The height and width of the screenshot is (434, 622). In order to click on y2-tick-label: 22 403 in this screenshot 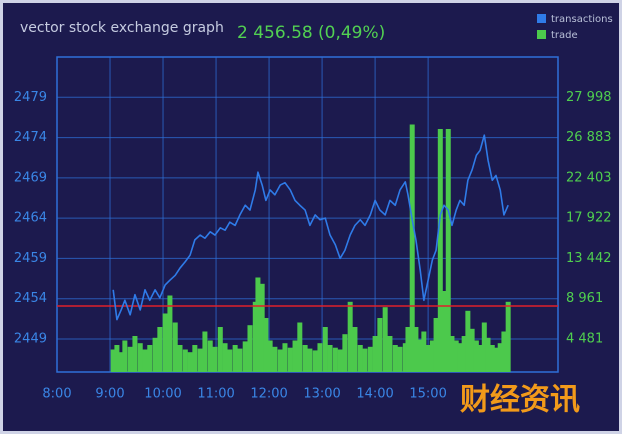, I will do `click(589, 177)`.